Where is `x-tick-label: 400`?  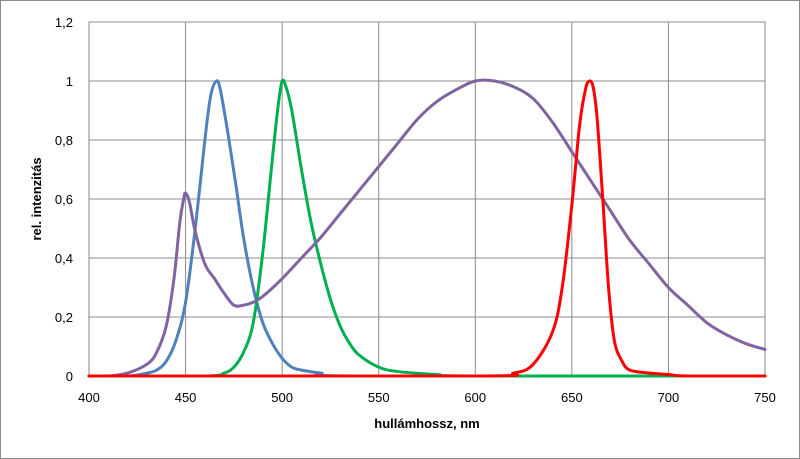
x-tick-label: 400 is located at coordinates (89, 397).